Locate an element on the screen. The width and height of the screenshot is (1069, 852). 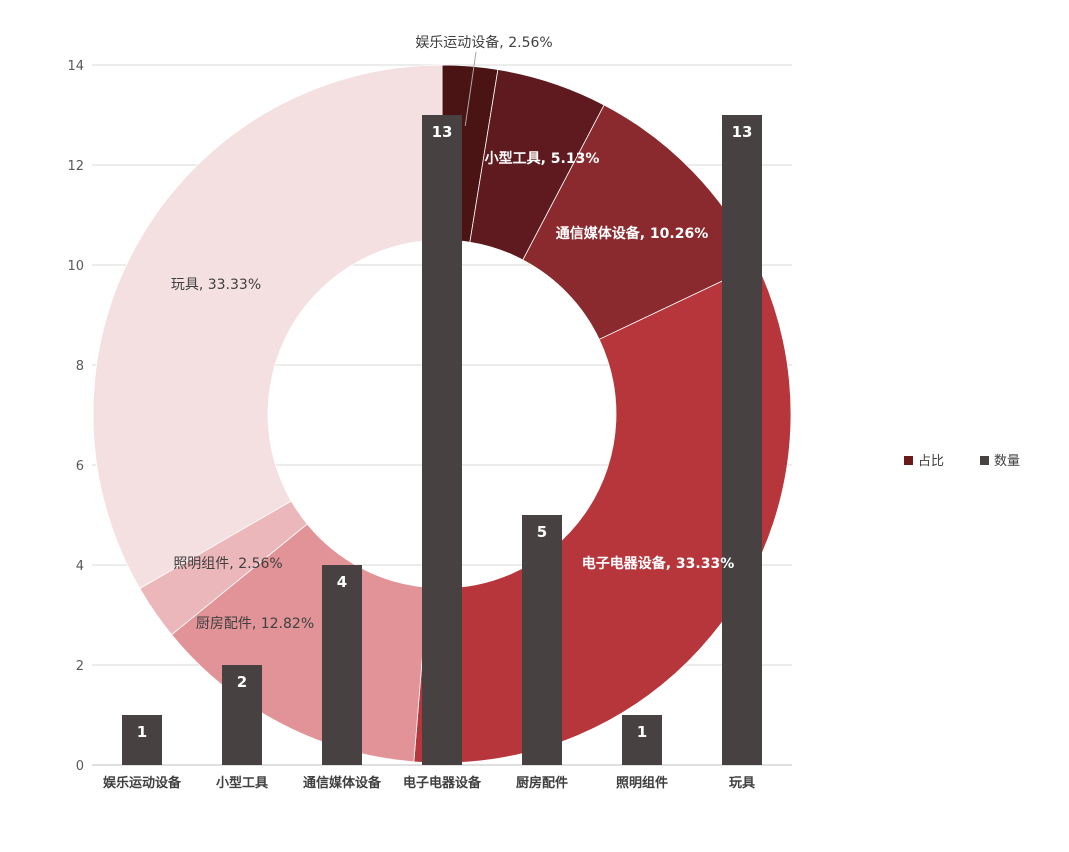
slice-data-label: 照明组件, 2.56% is located at coordinates (227, 564).